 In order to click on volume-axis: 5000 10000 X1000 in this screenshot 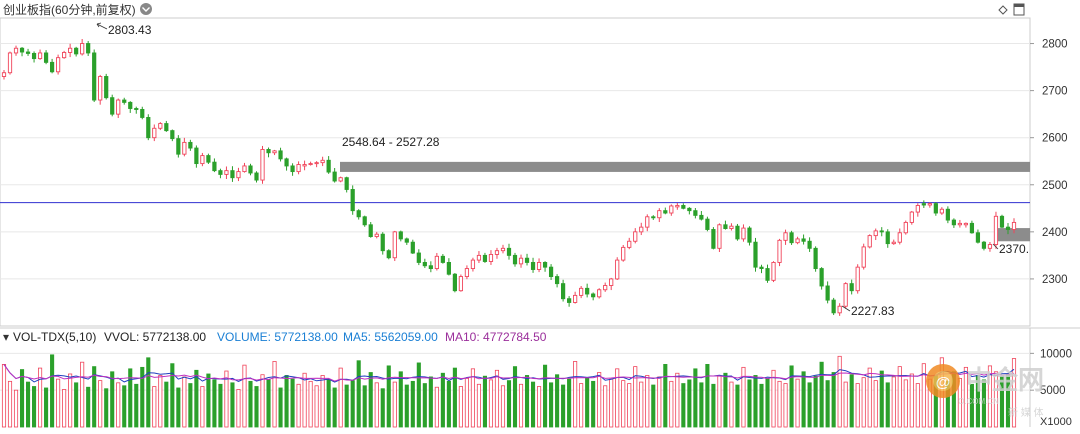, I will do `click(1051, 388)`.